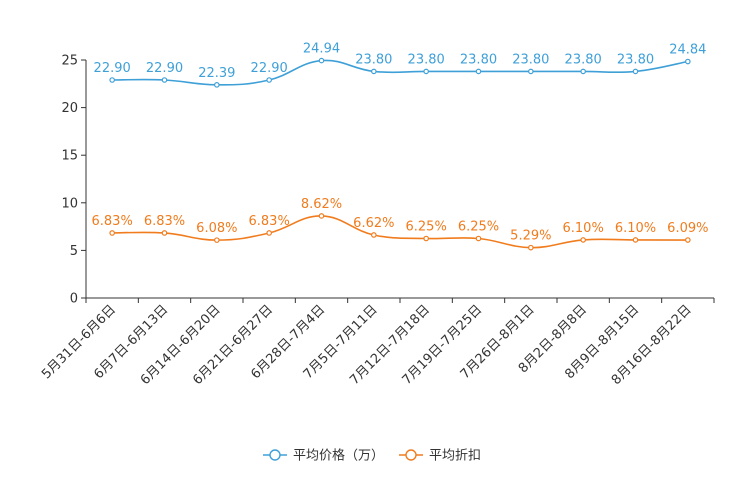 The width and height of the screenshot is (744, 496). I want to click on data-label: 24.94, so click(321, 49).